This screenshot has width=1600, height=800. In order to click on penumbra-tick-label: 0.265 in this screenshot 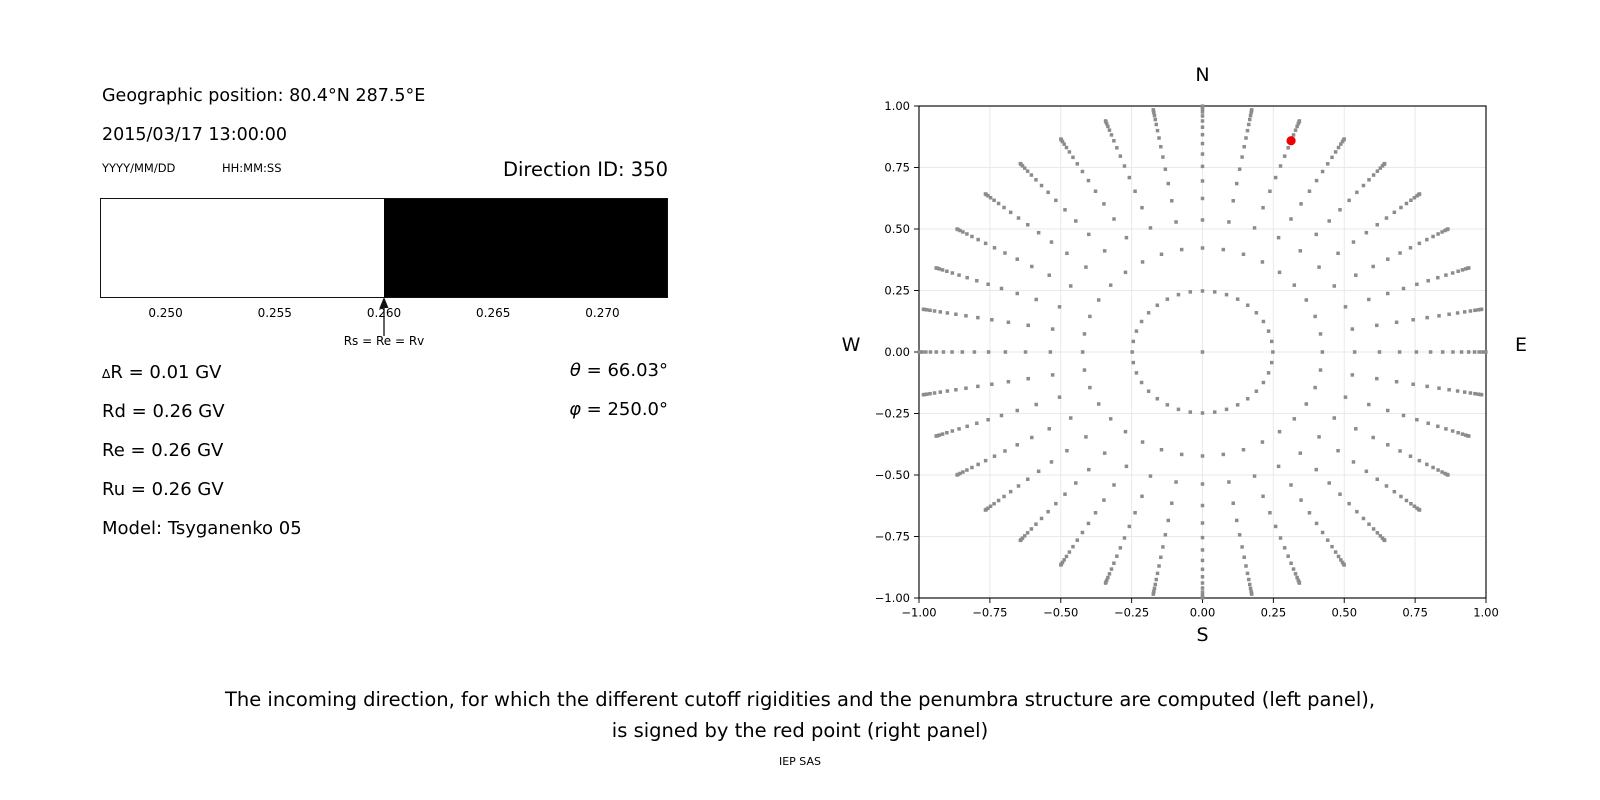, I will do `click(493, 313)`.